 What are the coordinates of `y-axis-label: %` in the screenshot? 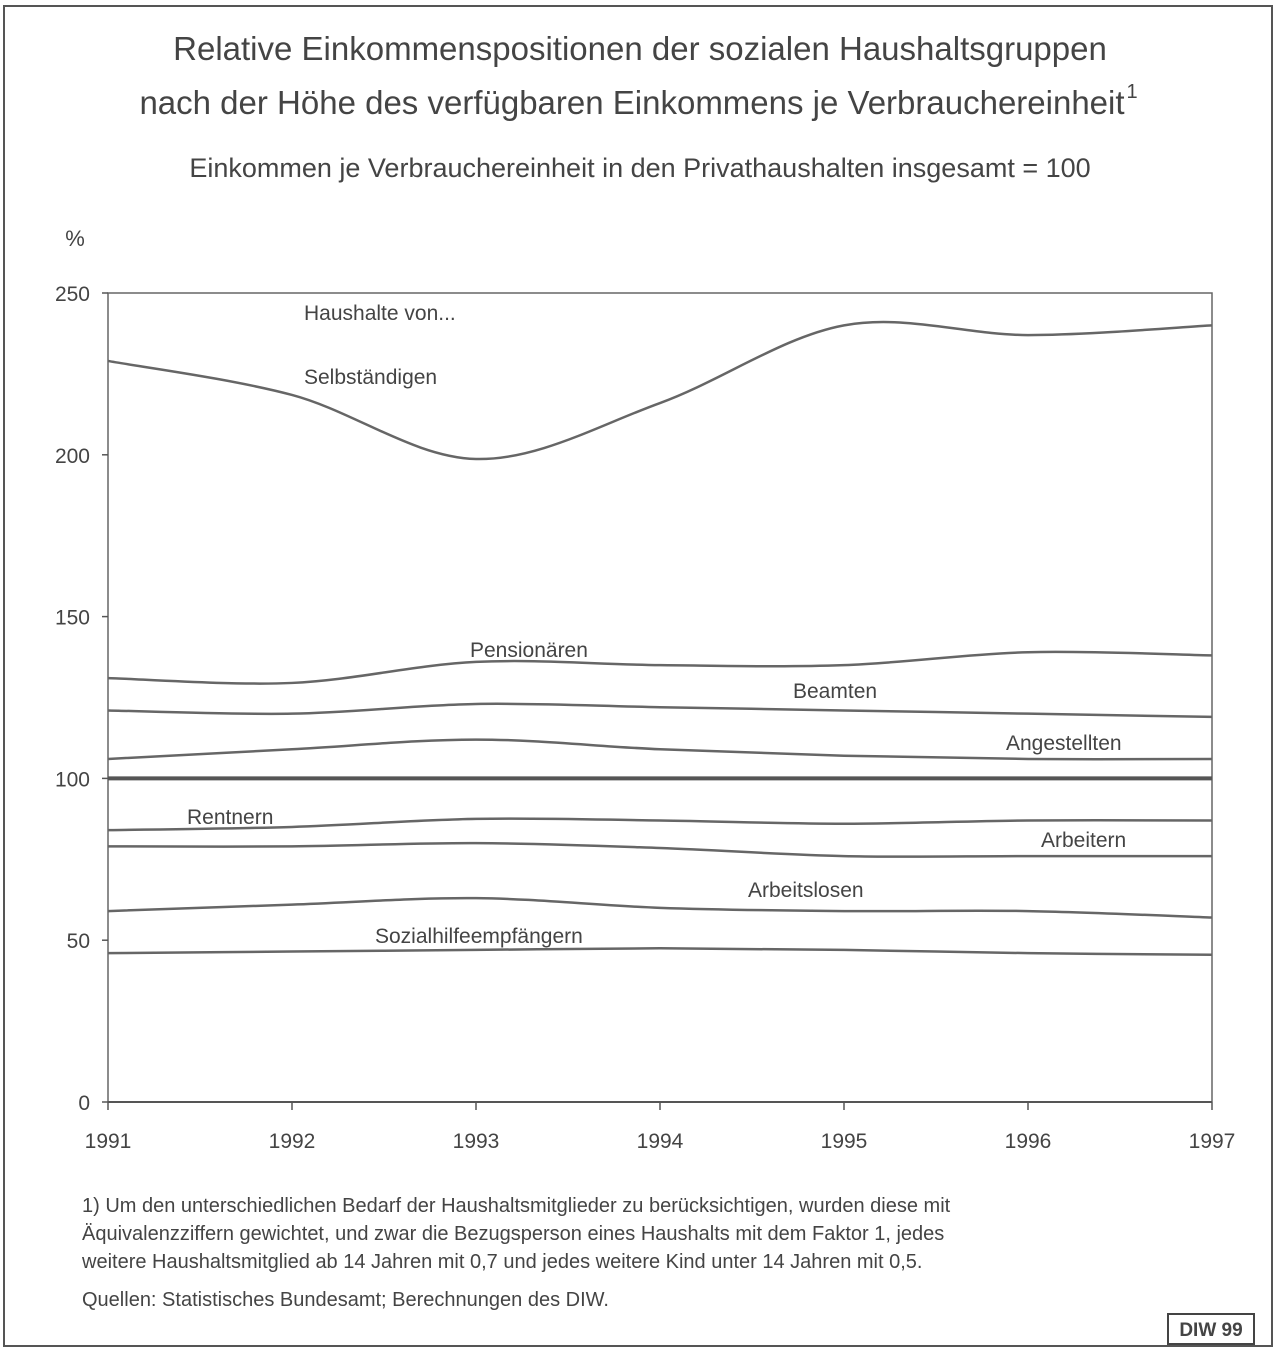 It's located at (75, 238).